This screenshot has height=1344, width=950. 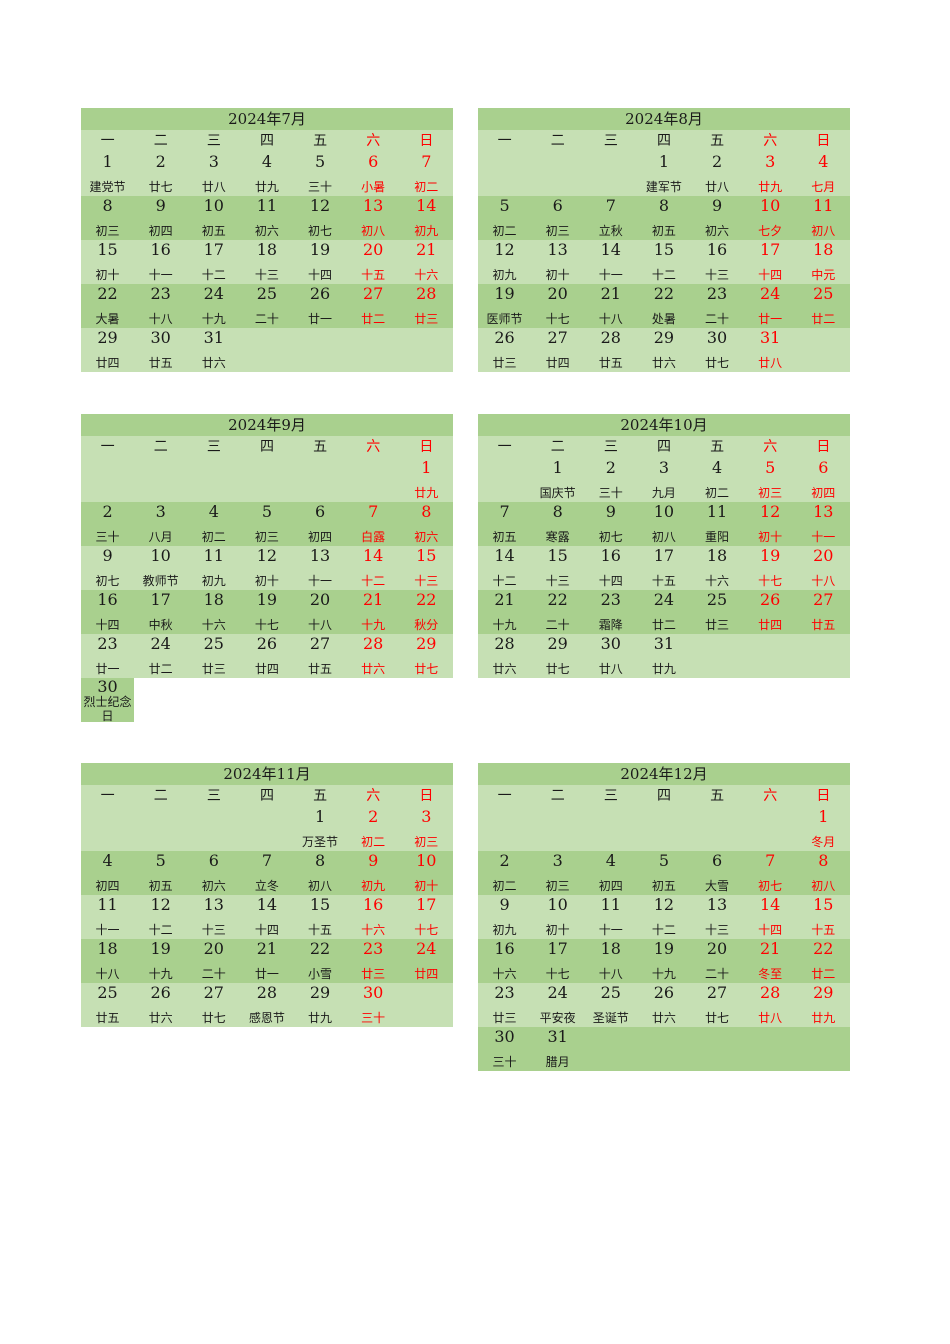 I want to click on day-cell: 17 十二, so click(x=213, y=262).